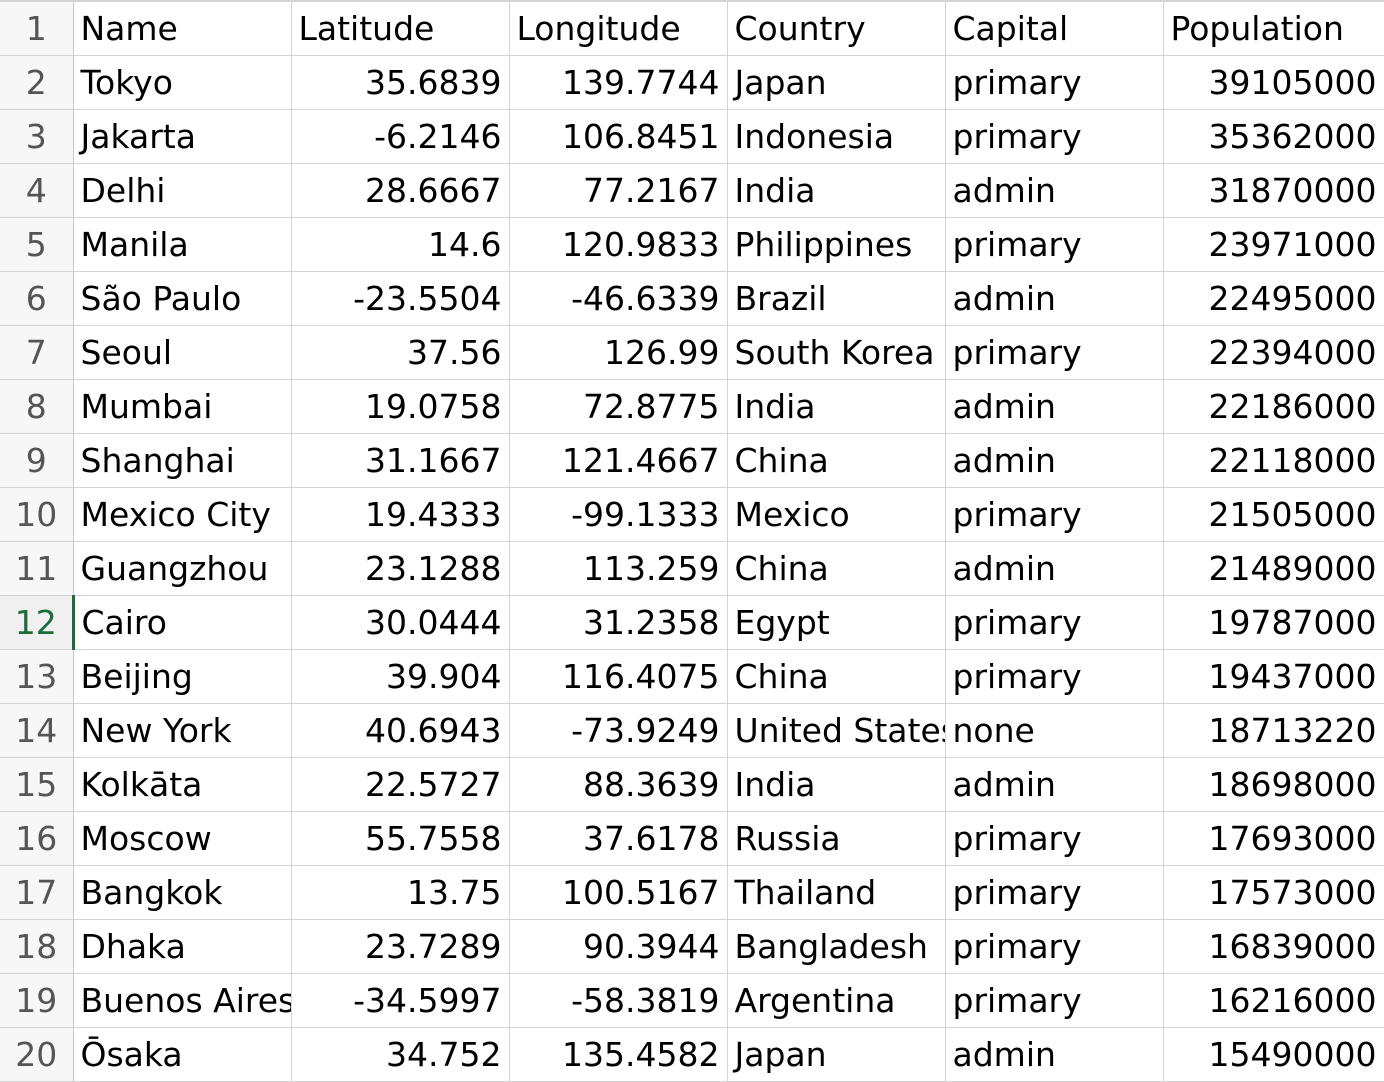  I want to click on cell-name: Dhaka, so click(182, 946).